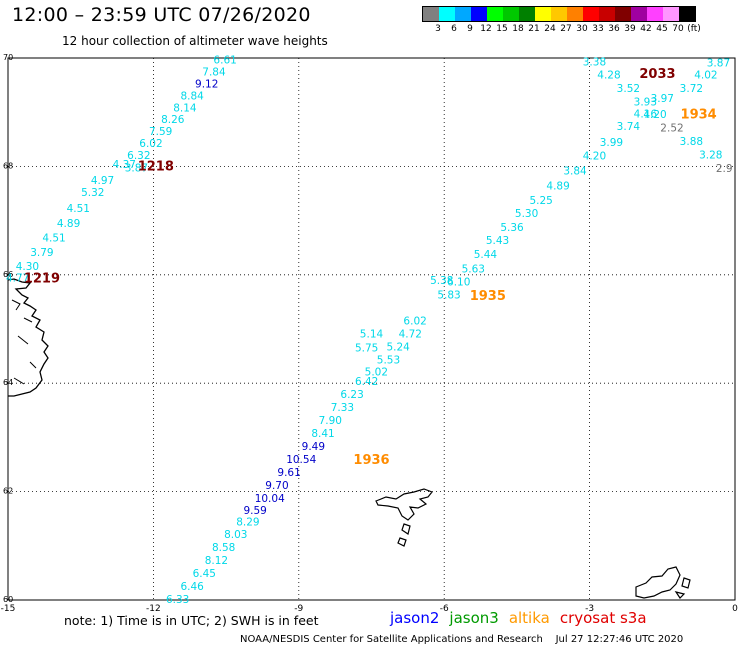 This screenshot has width=740, height=650. I want to click on wave-height-value: 2.52, so click(671, 128).